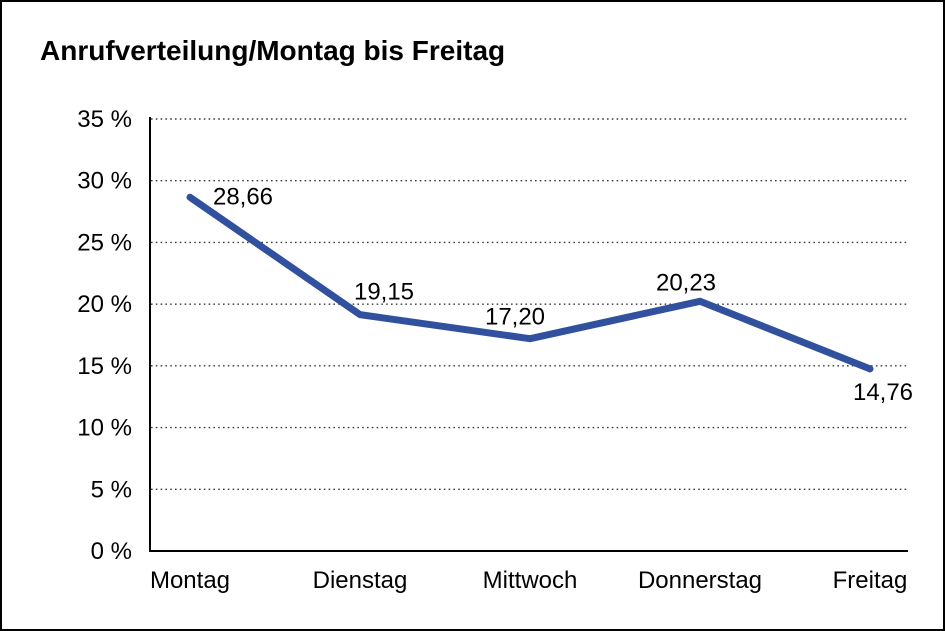 This screenshot has height=631, width=945. Describe the element at coordinates (384, 292) in the screenshot. I see `data-label: 19,15` at that location.